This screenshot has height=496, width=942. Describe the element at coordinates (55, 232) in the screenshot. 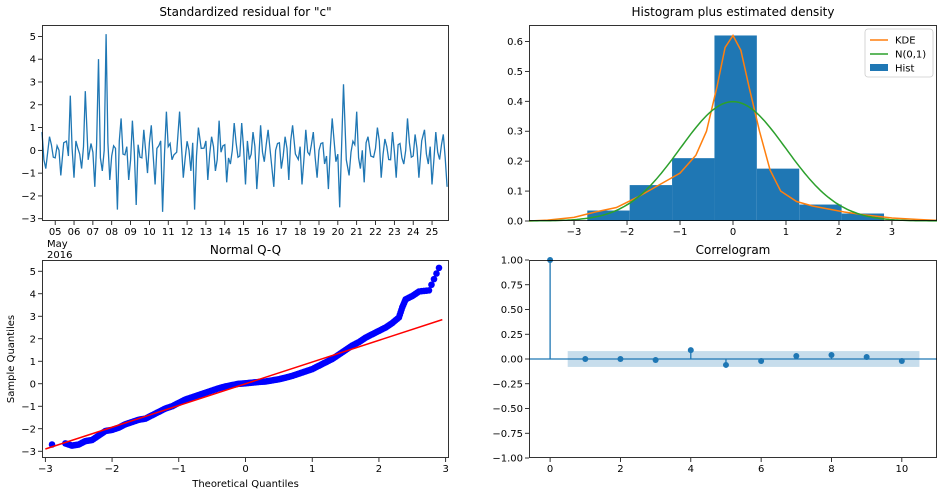

I see `x-tick-label: 05` at that location.